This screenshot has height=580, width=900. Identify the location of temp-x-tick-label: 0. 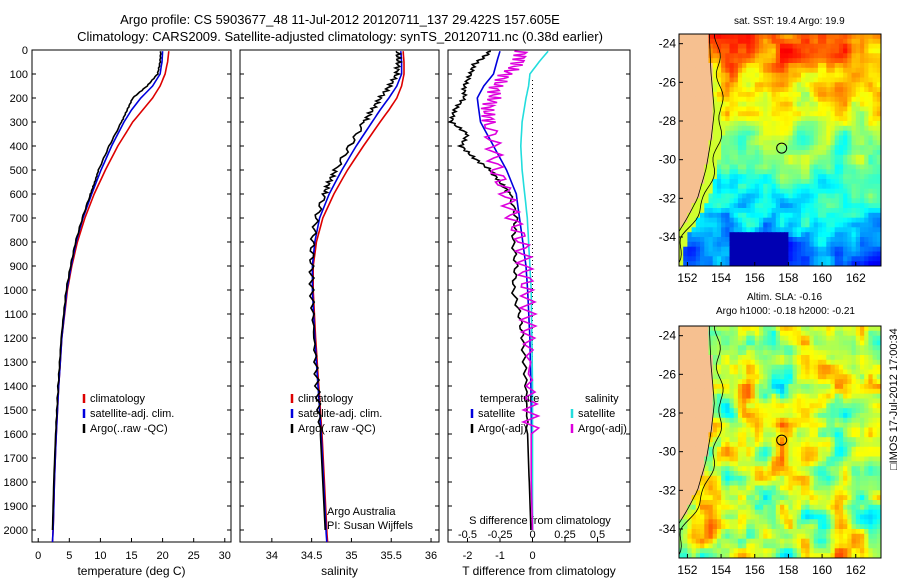
(38, 556).